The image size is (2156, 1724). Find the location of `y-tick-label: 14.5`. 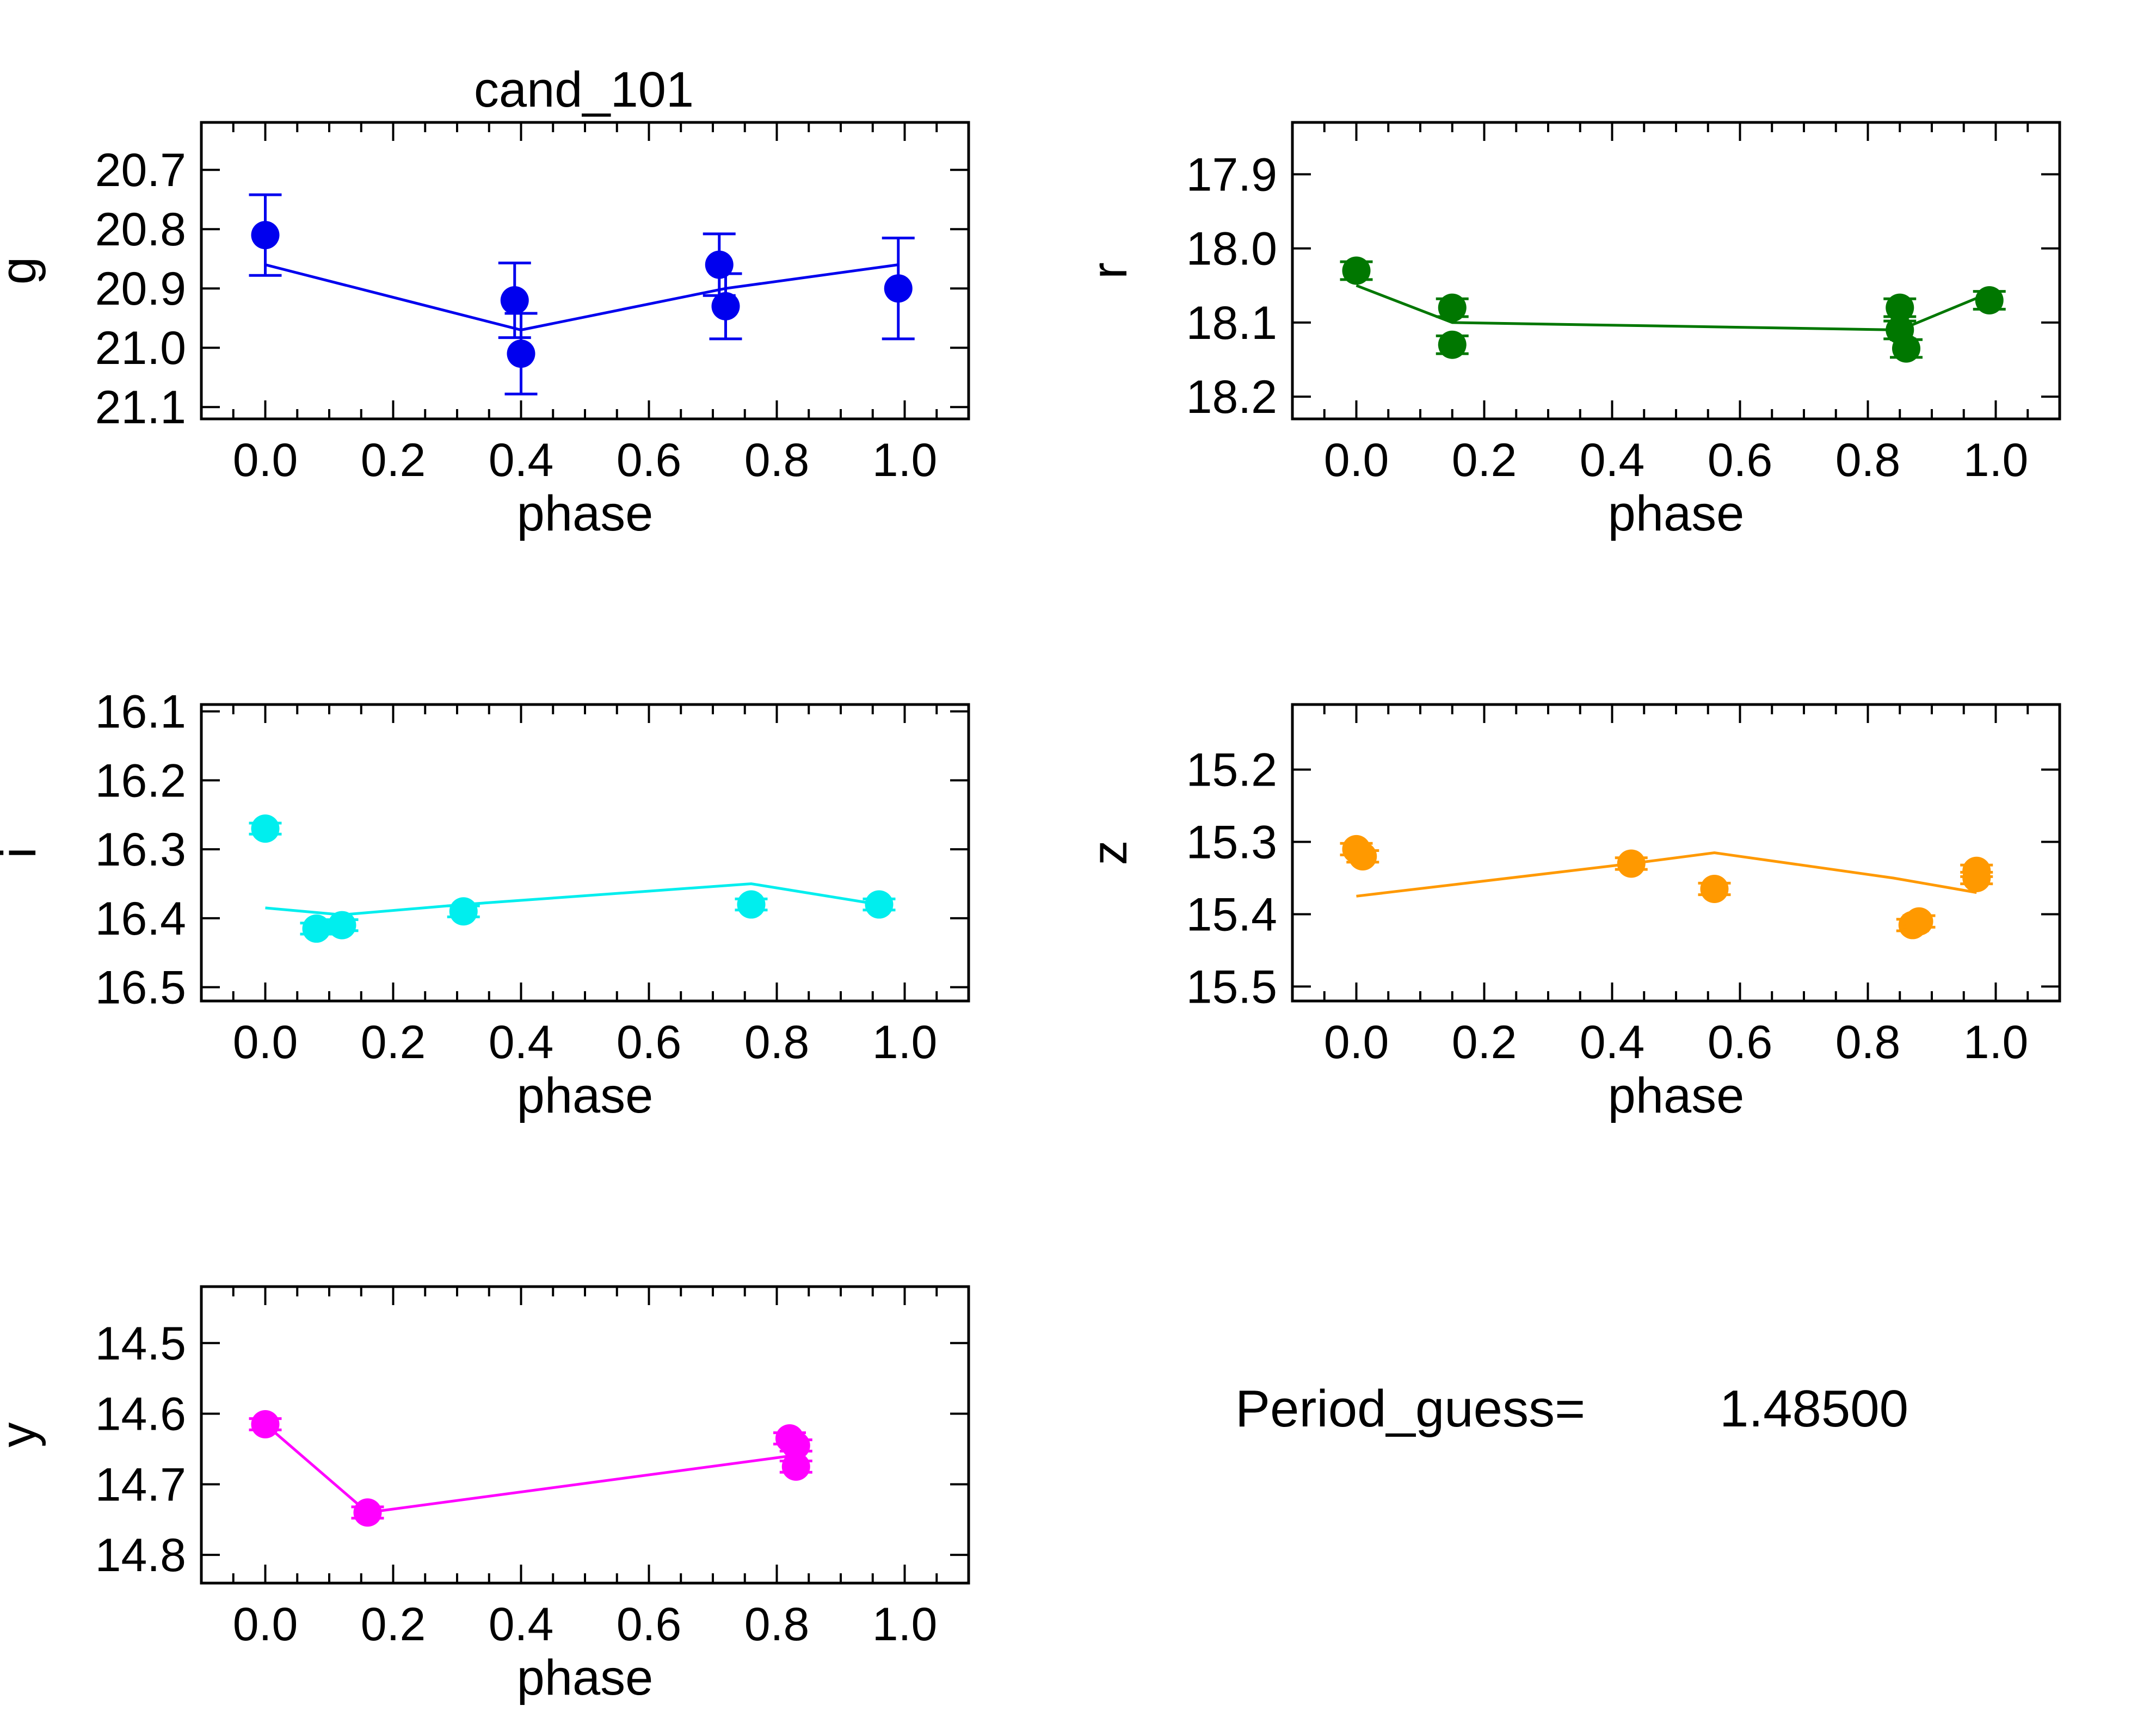

y-tick-label: 14.5 is located at coordinates (140, 1344).